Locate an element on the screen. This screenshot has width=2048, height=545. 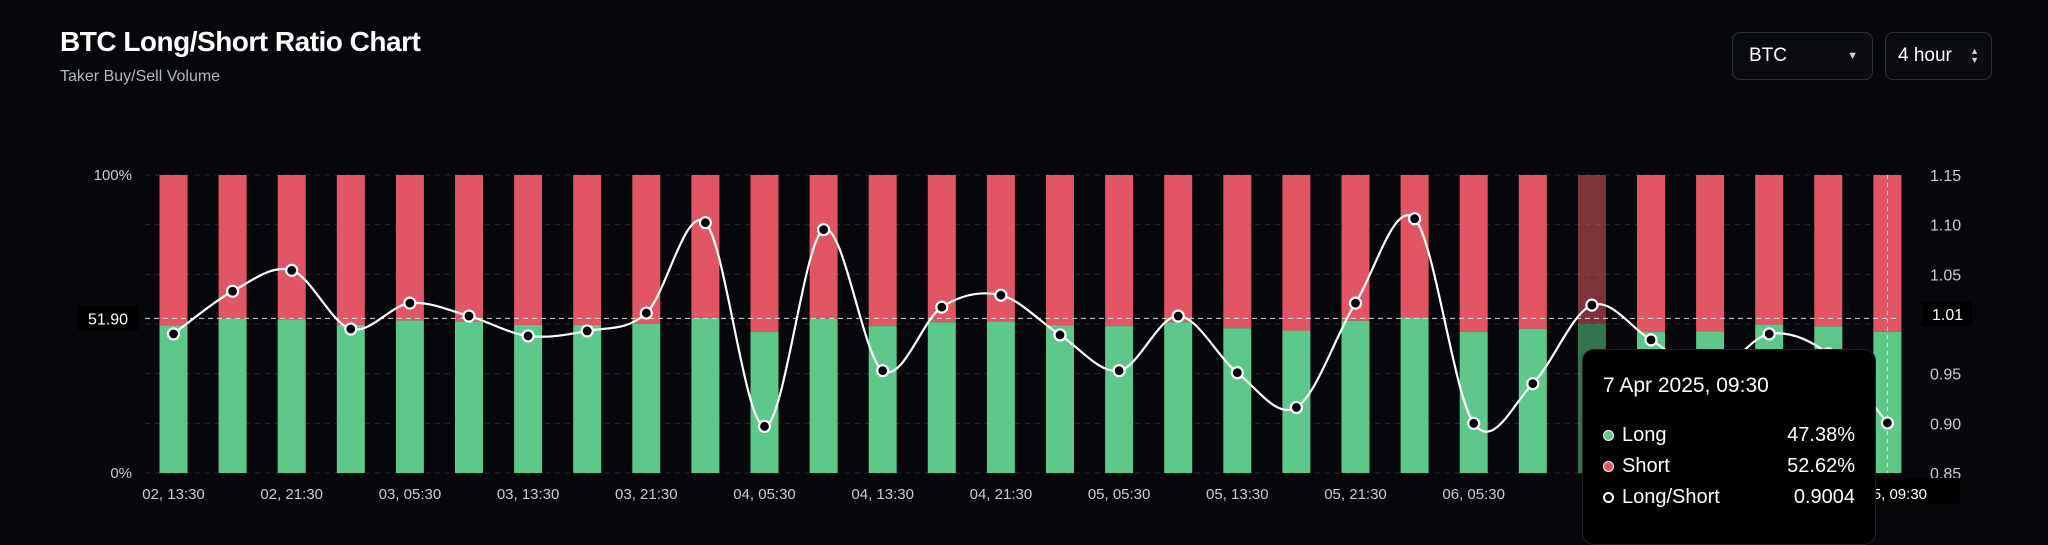
right-reference-label: 1.01 is located at coordinates (1947, 315).